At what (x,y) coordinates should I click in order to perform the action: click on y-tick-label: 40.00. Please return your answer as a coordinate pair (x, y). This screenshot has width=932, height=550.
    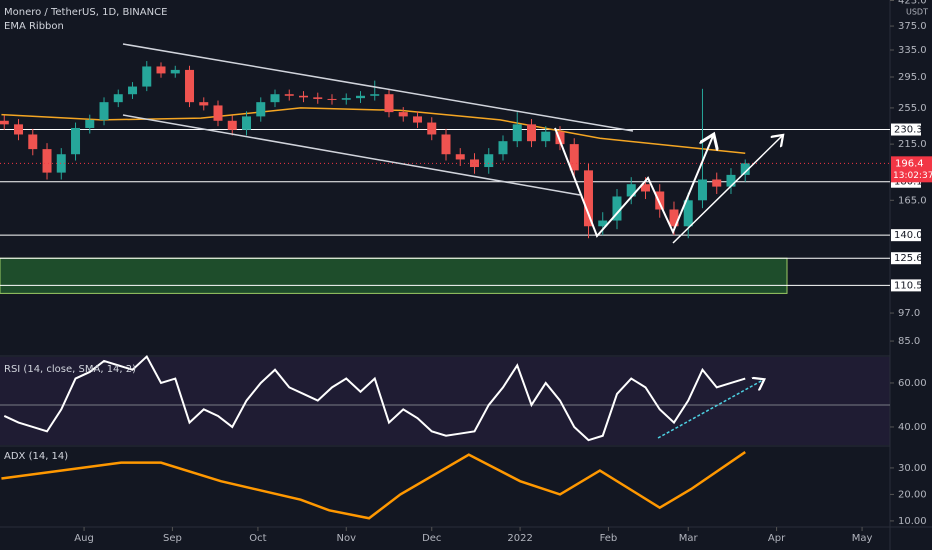
    Looking at the image, I should click on (912, 427).